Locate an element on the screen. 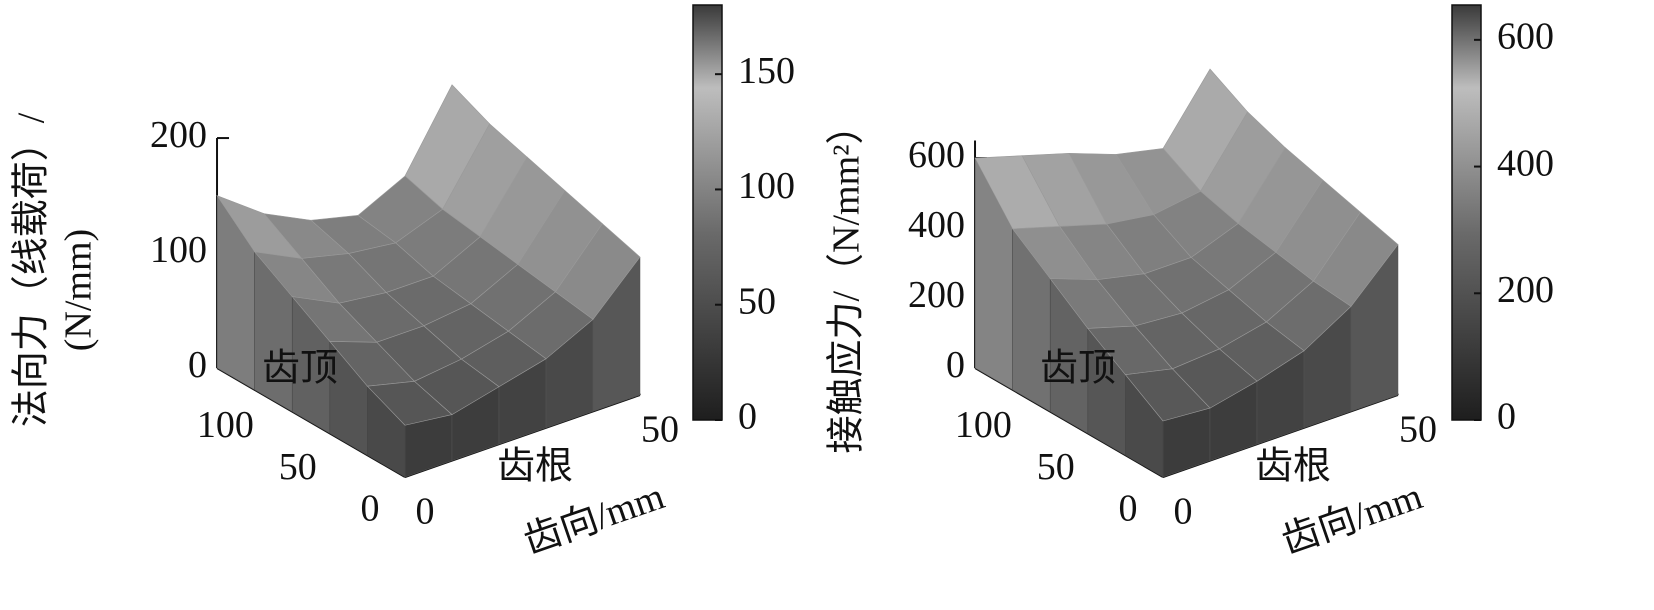  colorbar-tick-label: 400 is located at coordinates (1525, 163).